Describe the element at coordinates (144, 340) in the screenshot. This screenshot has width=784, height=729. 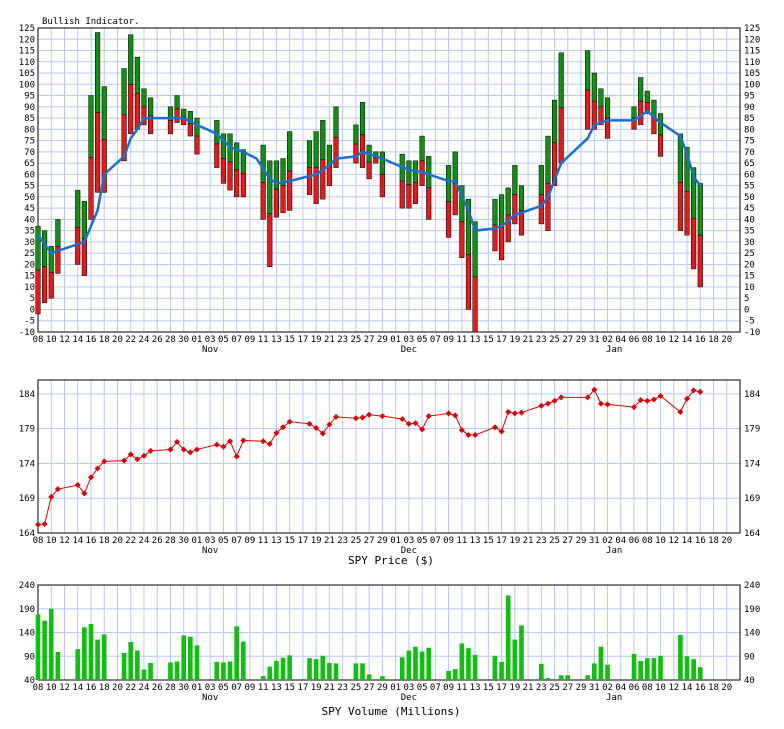
I see `x-tick-label: 24` at that location.